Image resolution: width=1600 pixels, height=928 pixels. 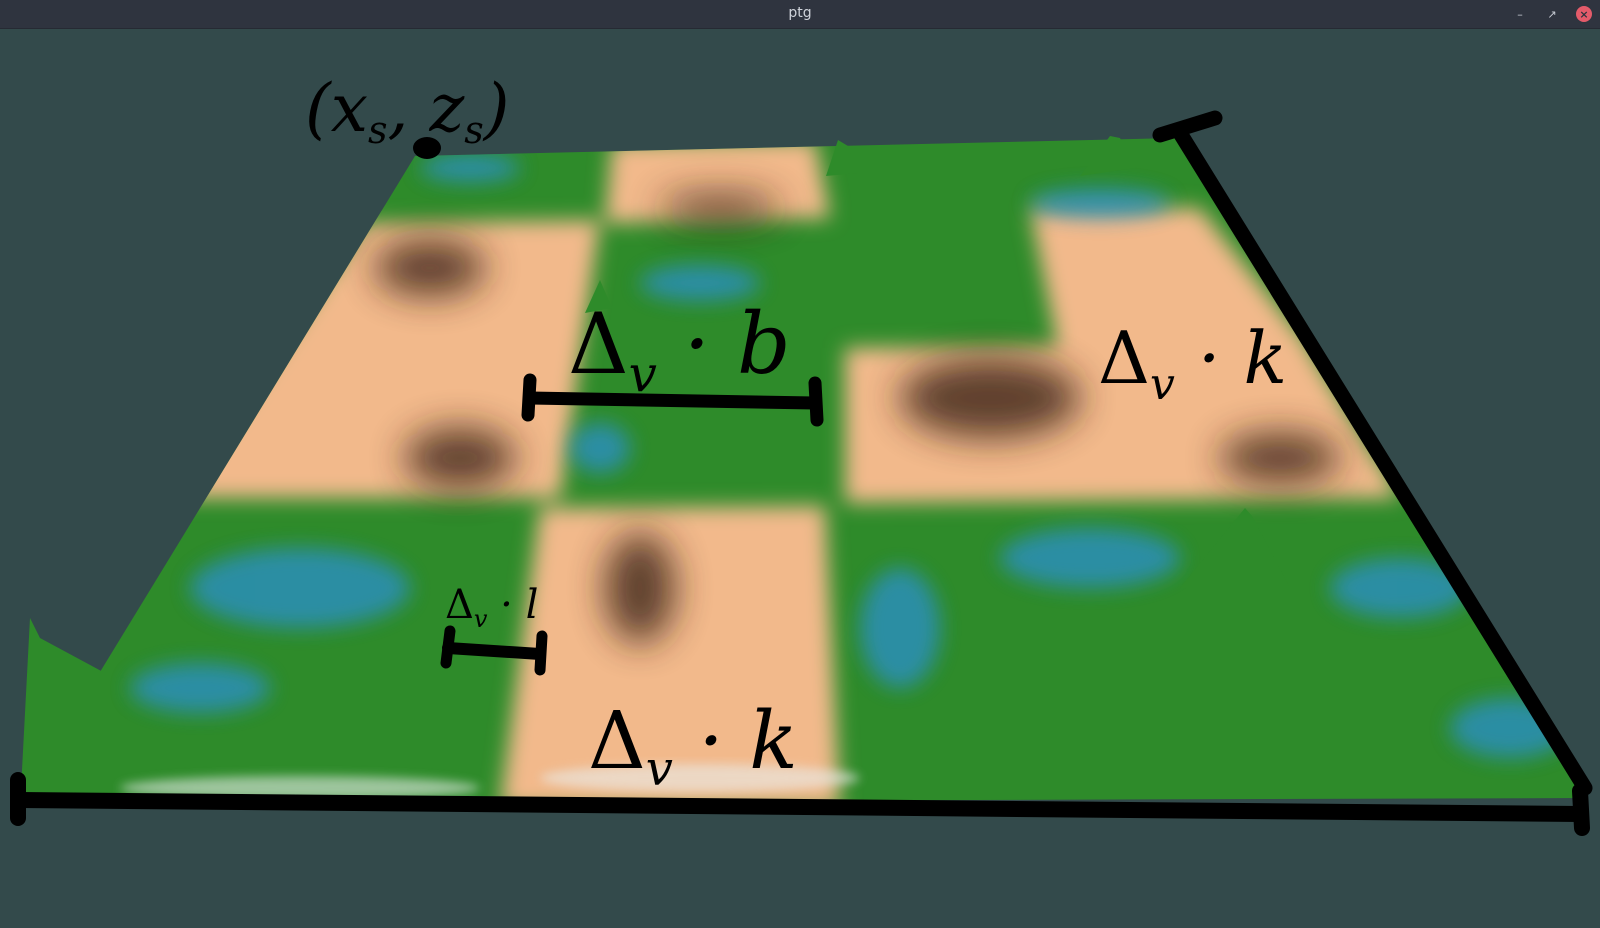 What do you see at coordinates (693, 745) in the screenshot?
I see `k-measure-bottom-label: Δv · k` at bounding box center [693, 745].